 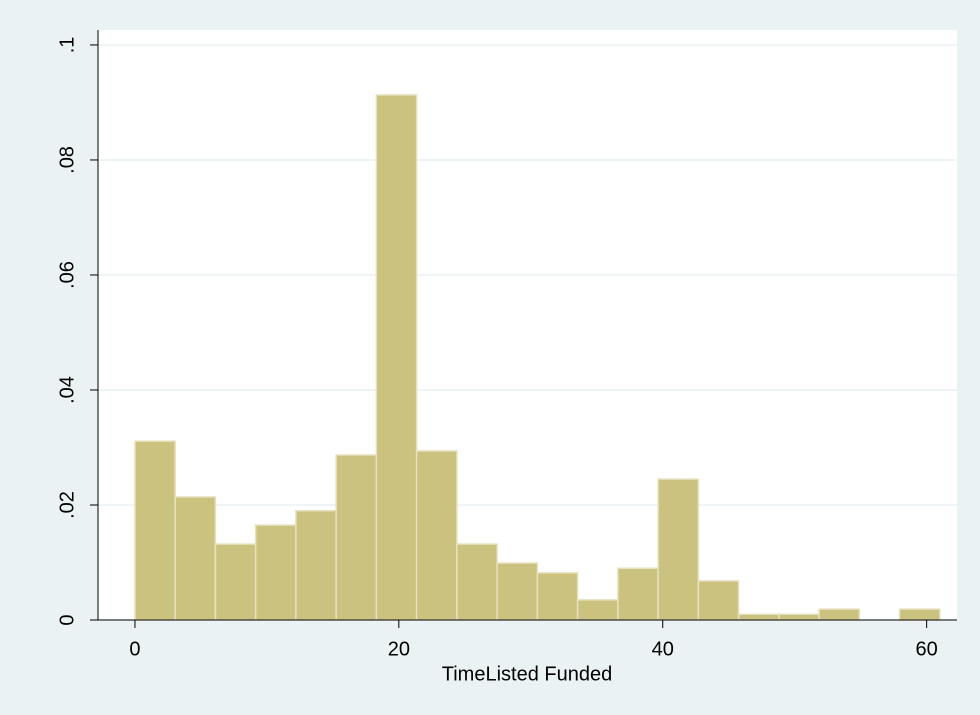 What do you see at coordinates (67, 160) in the screenshot?
I see `y-tick-label: .08` at bounding box center [67, 160].